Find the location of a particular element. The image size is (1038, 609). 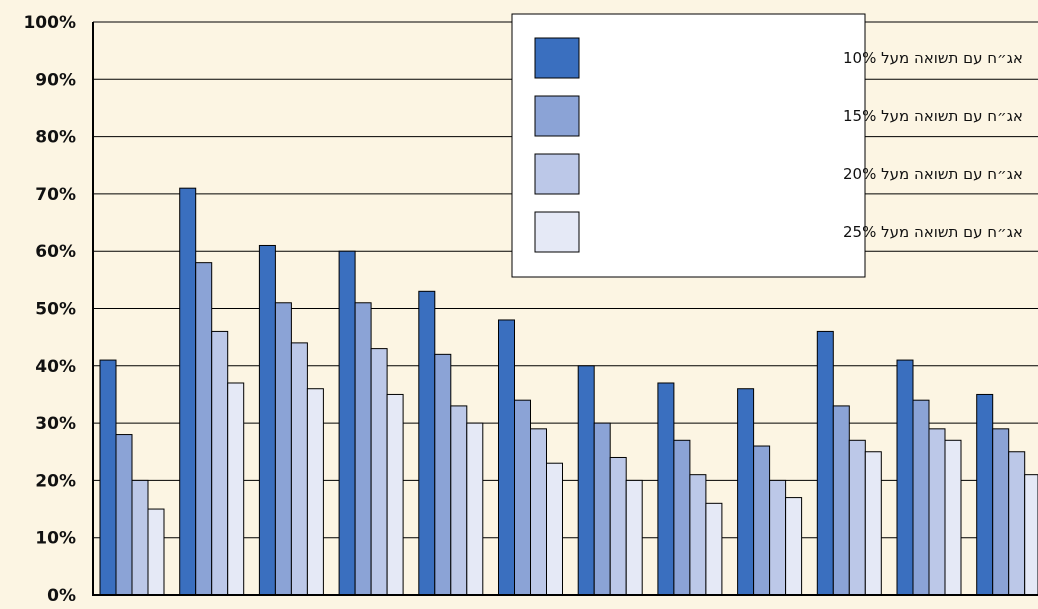

y-tick-labels: 0% 10% 20% 30% 40% 50% 60% 70% 80% 90% 100% is located at coordinates (49, 309).